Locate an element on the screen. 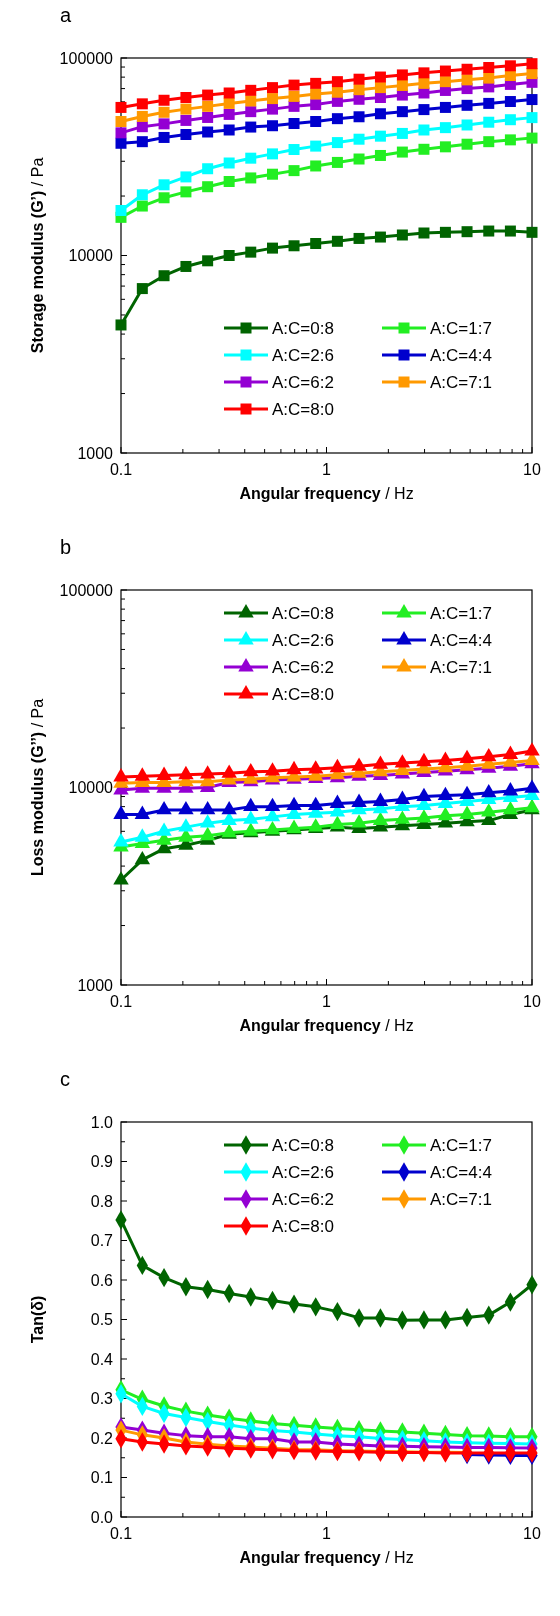 Image resolution: width=560 pixels, height=1616 pixels. chart-title: a is located at coordinates (66, 15).